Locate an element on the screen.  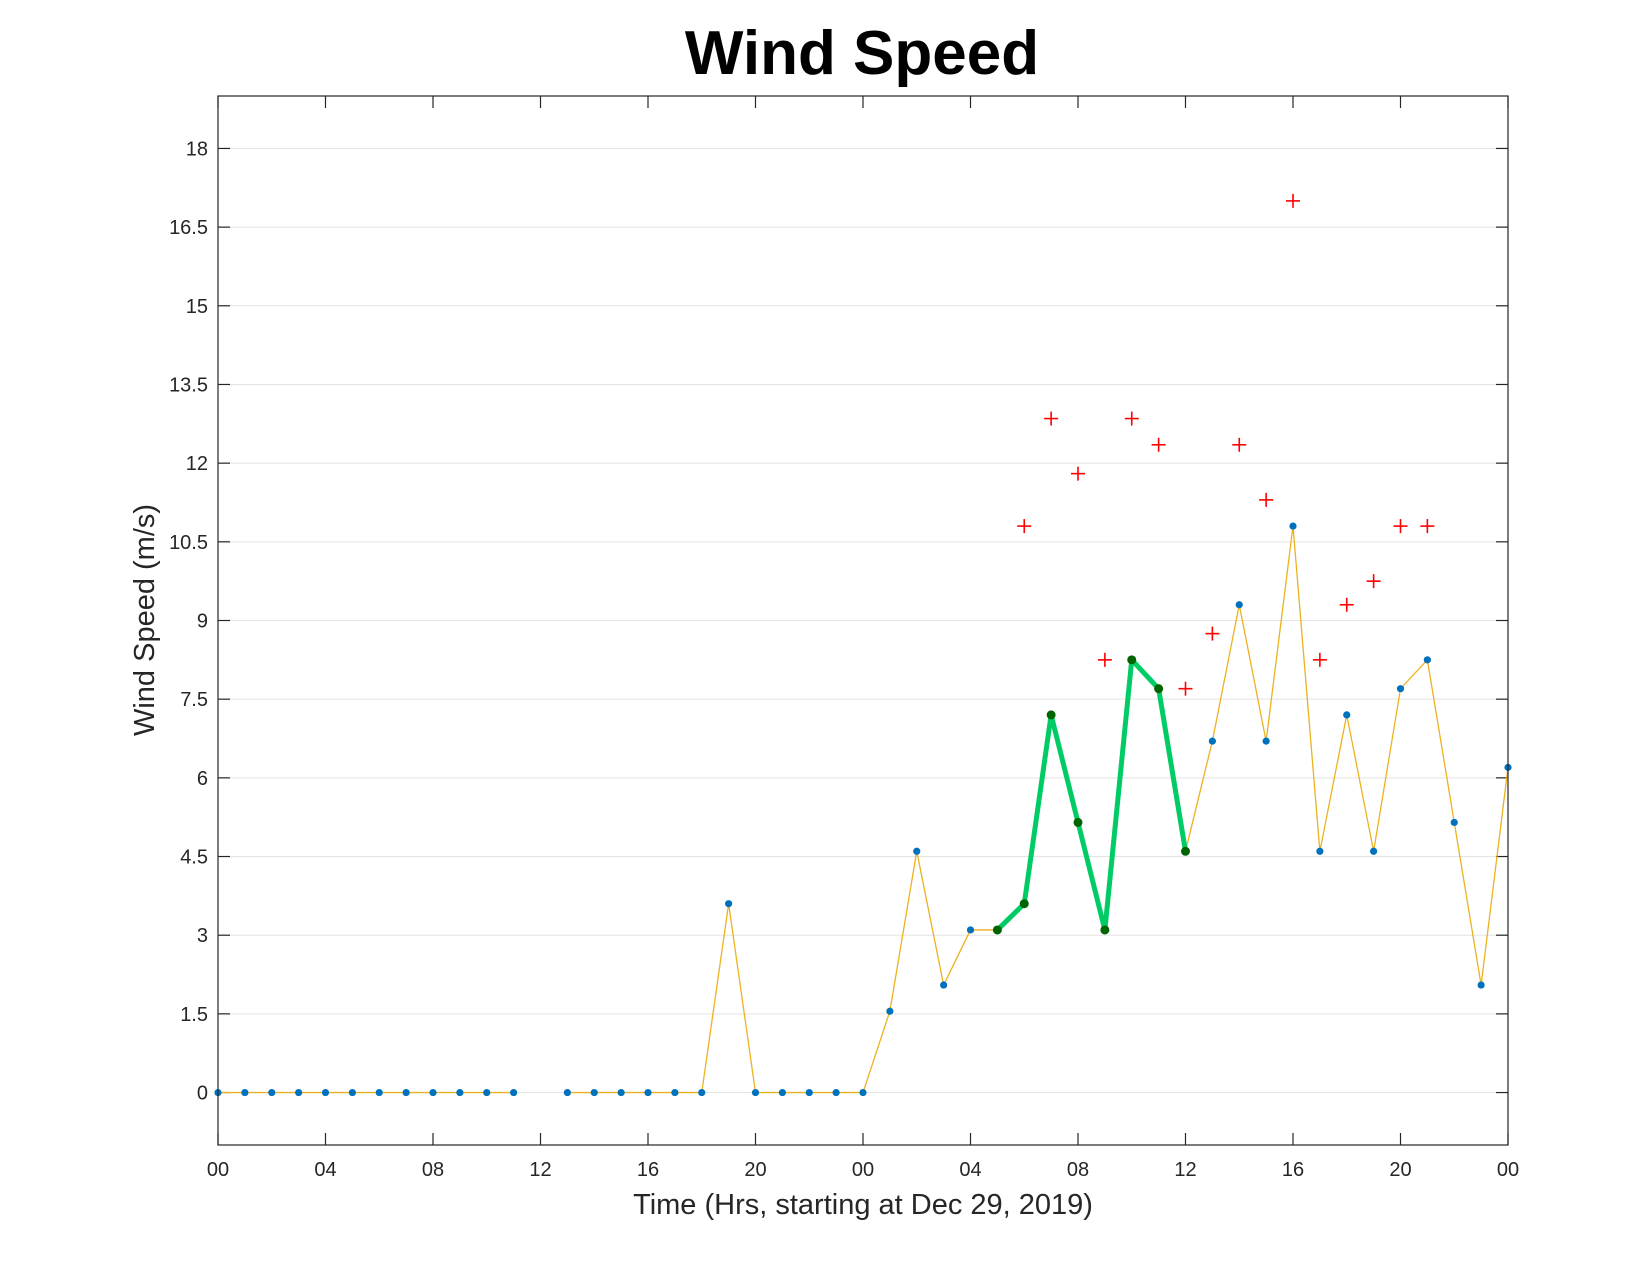
y-tick-label: 16.5 is located at coordinates (188, 228).